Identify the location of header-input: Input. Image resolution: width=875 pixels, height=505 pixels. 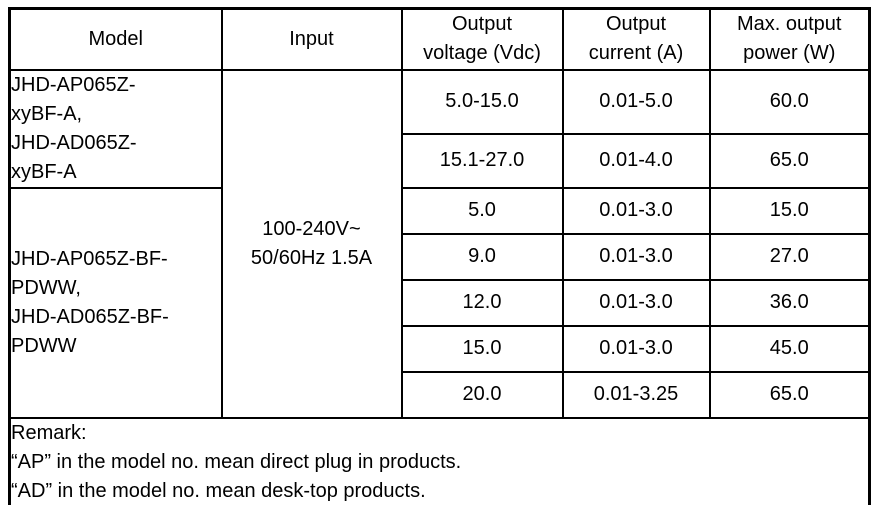
(311, 39).